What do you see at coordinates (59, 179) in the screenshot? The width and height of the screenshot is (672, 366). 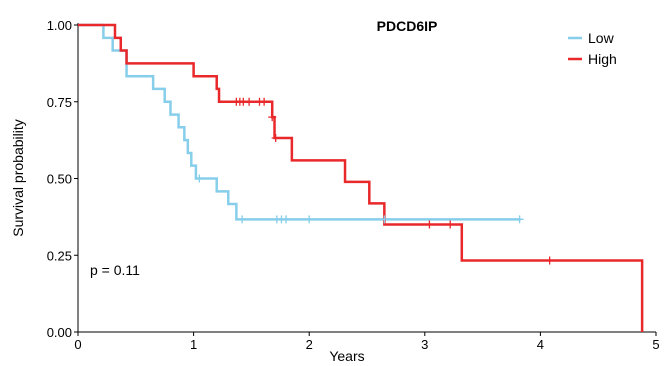 I see `y-tick-label: 0.50` at bounding box center [59, 179].